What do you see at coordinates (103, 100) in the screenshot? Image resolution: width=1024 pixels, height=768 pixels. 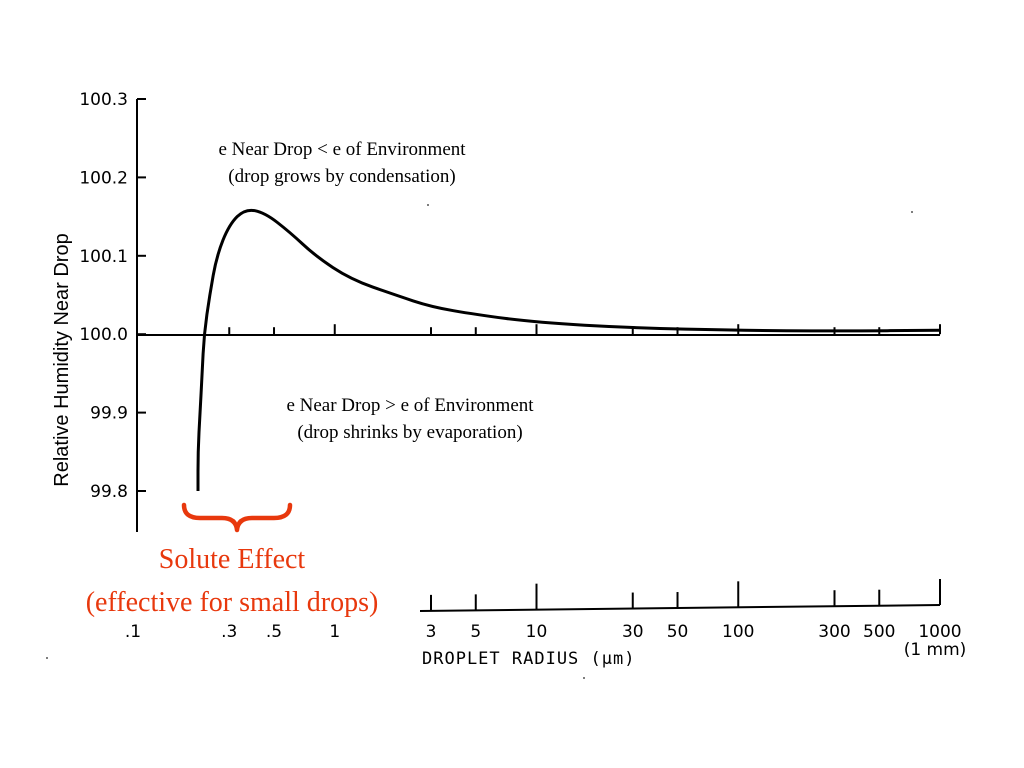 I see `y-tick-label: 100.3` at bounding box center [103, 100].